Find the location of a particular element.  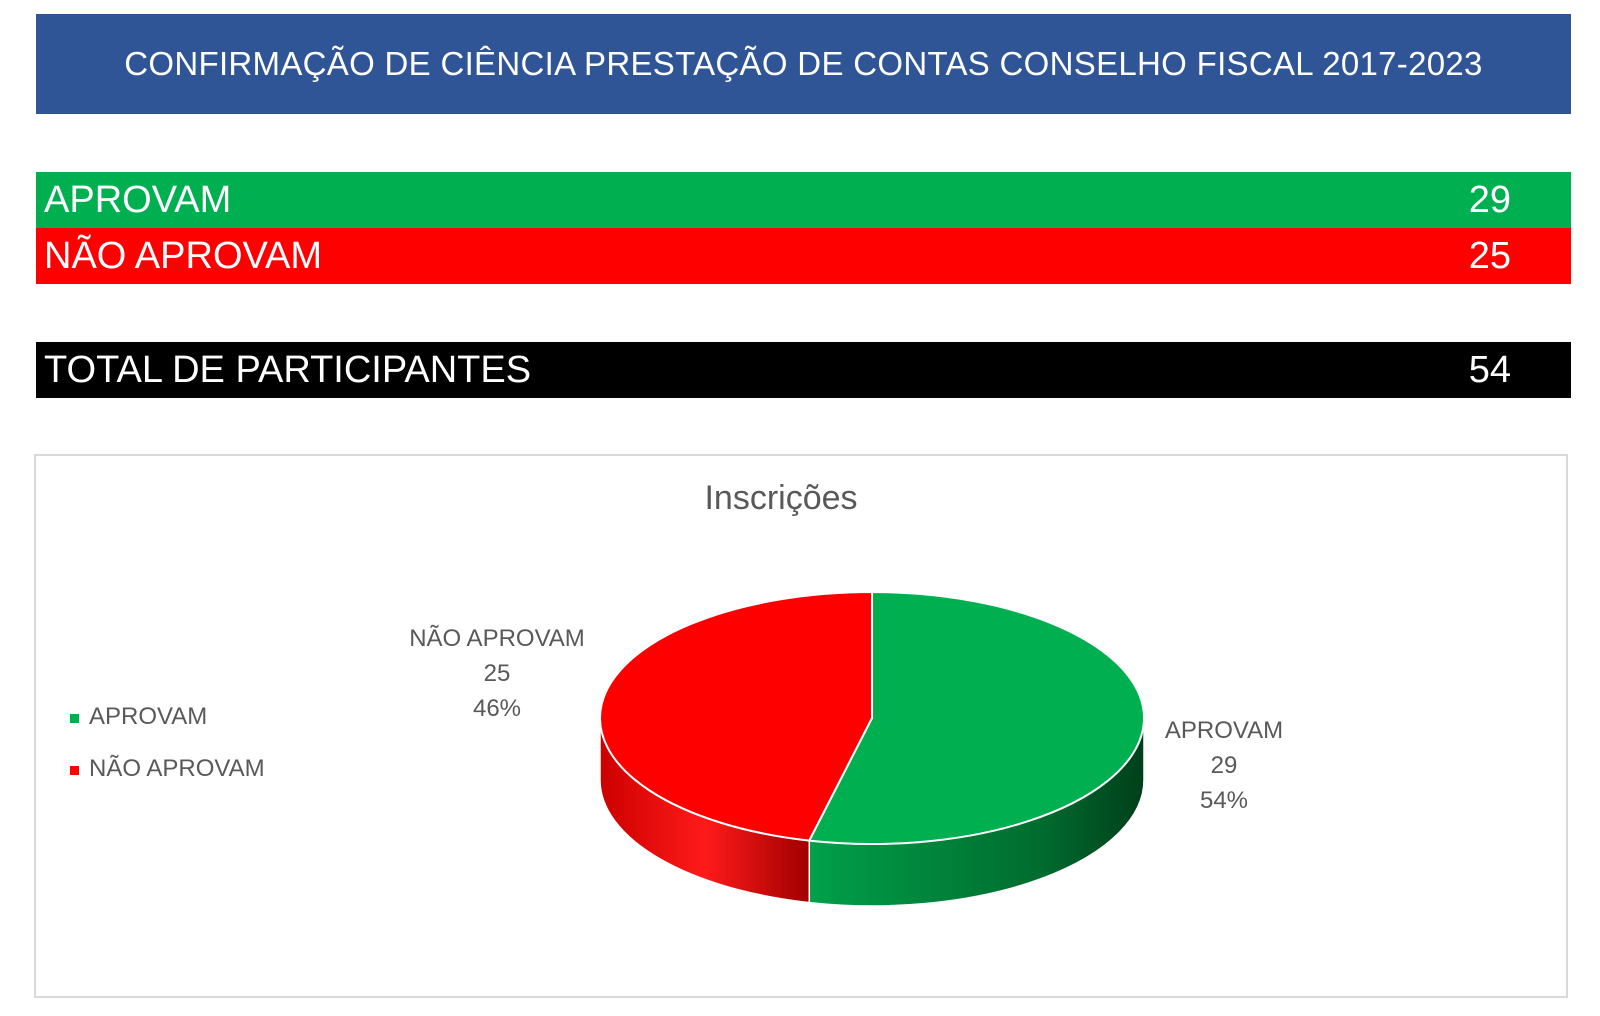

approve-count: 29 is located at coordinates (1489, 199).